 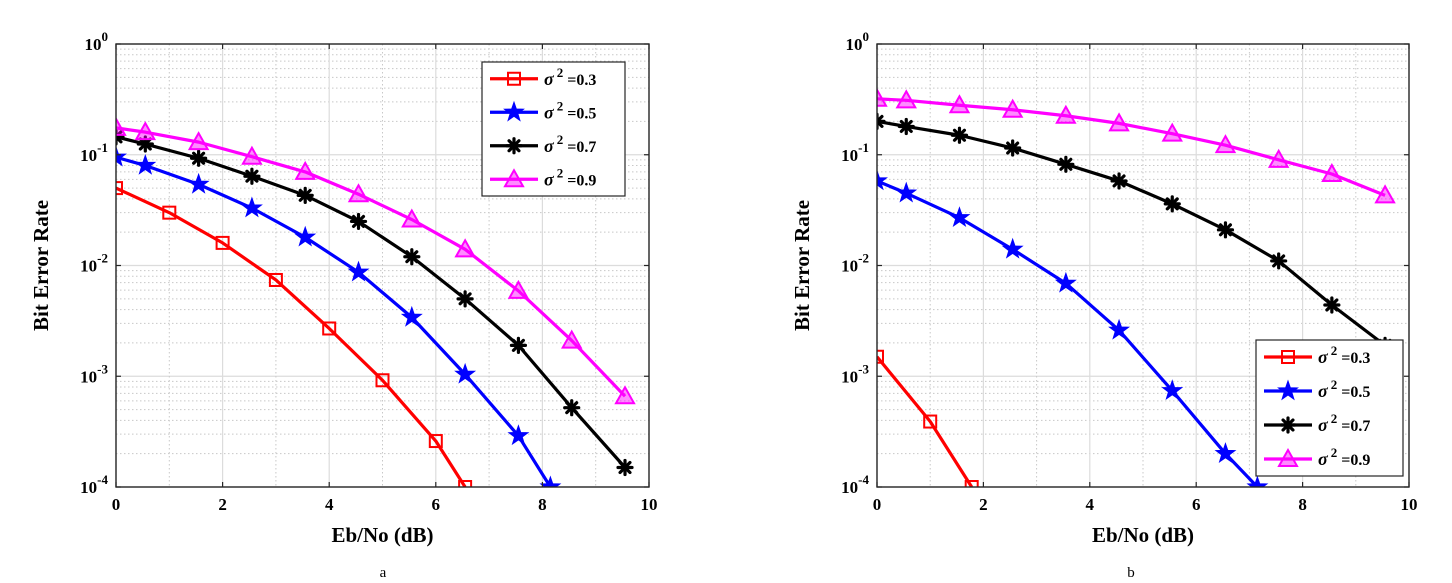 What do you see at coordinates (94, 152) in the screenshot?
I see `y-tick-label: 10⁻¹` at bounding box center [94, 152].